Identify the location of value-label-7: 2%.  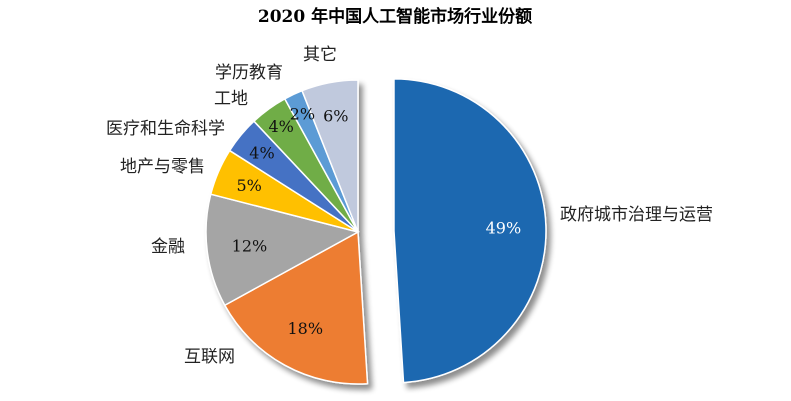
(302, 114).